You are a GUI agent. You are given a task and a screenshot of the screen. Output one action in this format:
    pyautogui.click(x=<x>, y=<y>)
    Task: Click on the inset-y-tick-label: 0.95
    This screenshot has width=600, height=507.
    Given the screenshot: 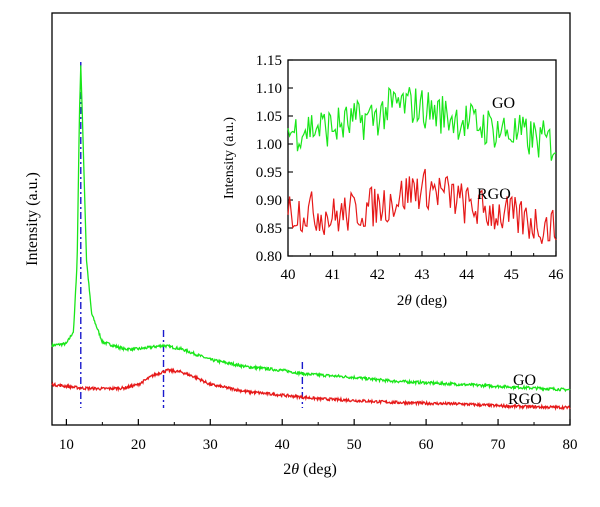 What is the action you would take?
    pyautogui.click(x=269, y=173)
    